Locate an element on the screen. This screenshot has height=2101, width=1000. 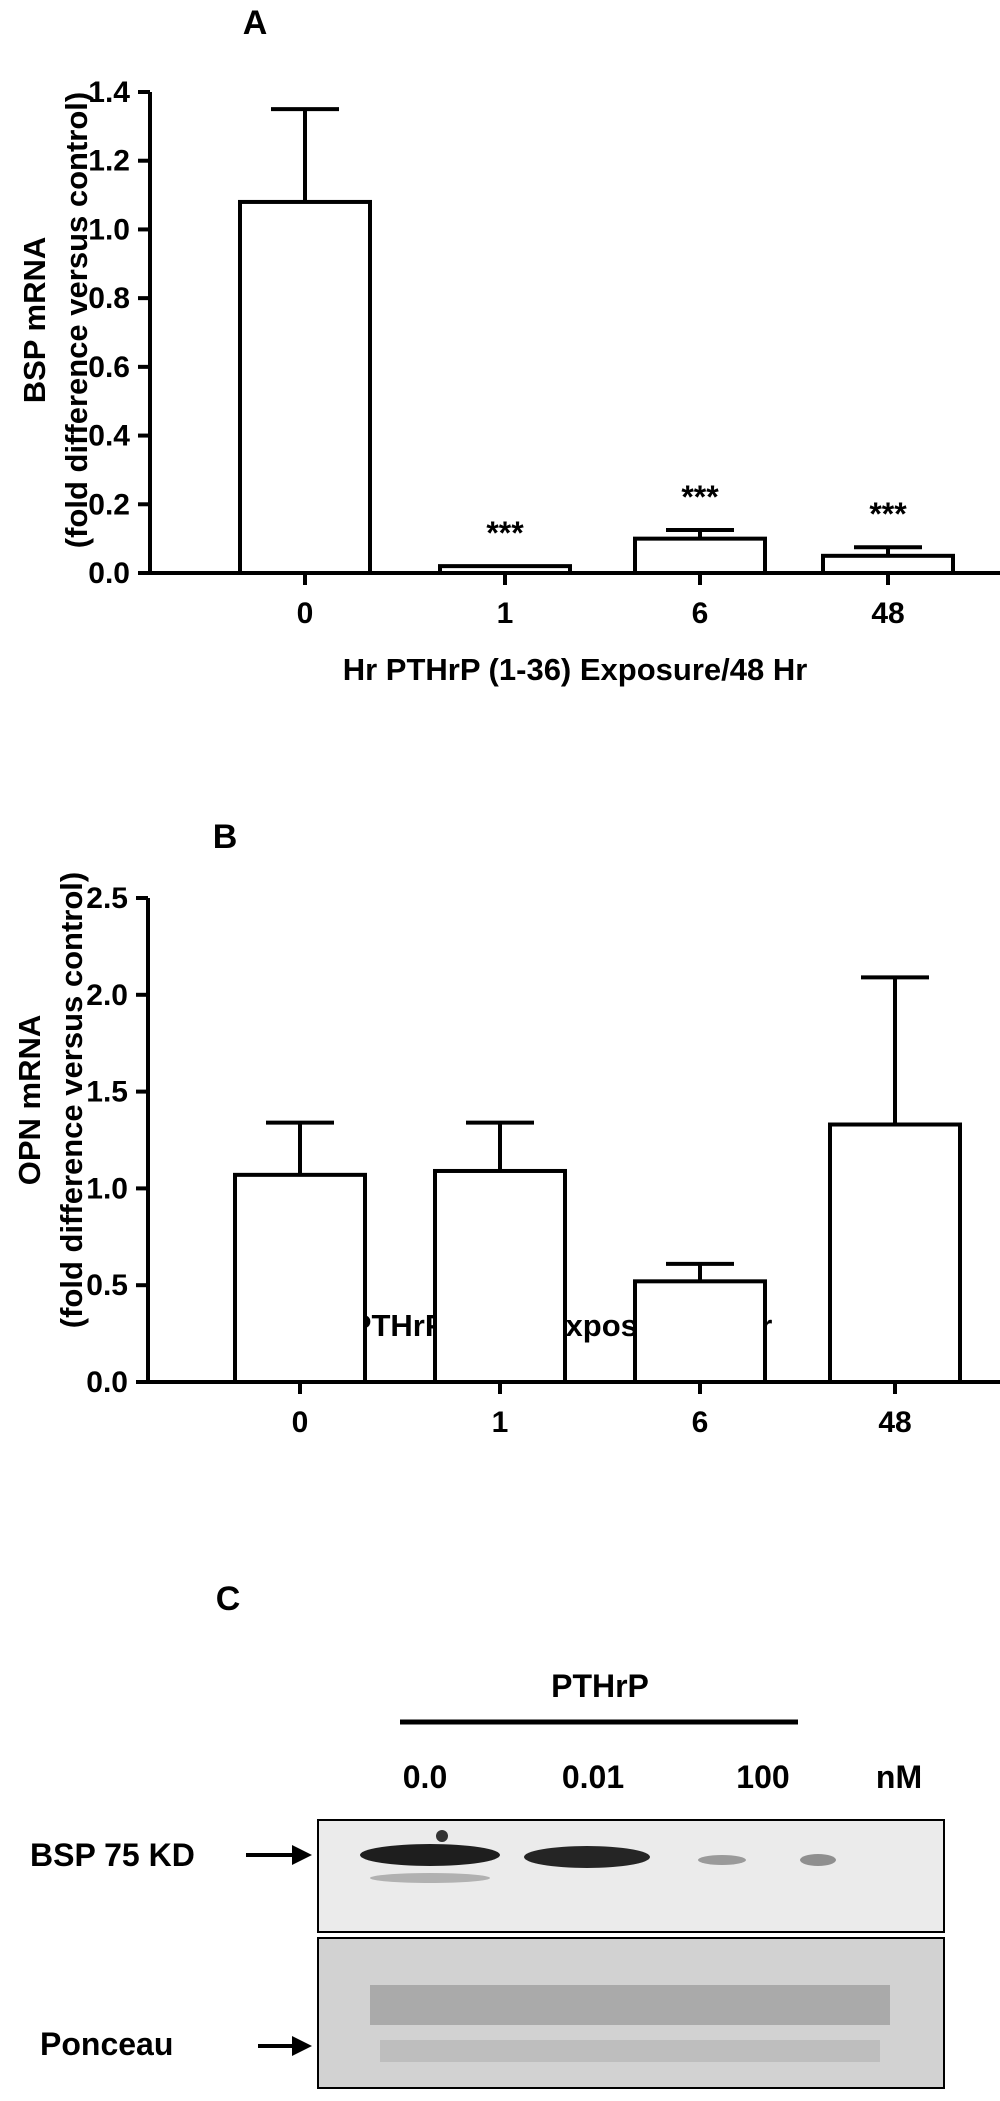
panel-a-xlabel: Hr PTHrP (1-36) Exposure/48 Hr is located at coordinates (575, 669).